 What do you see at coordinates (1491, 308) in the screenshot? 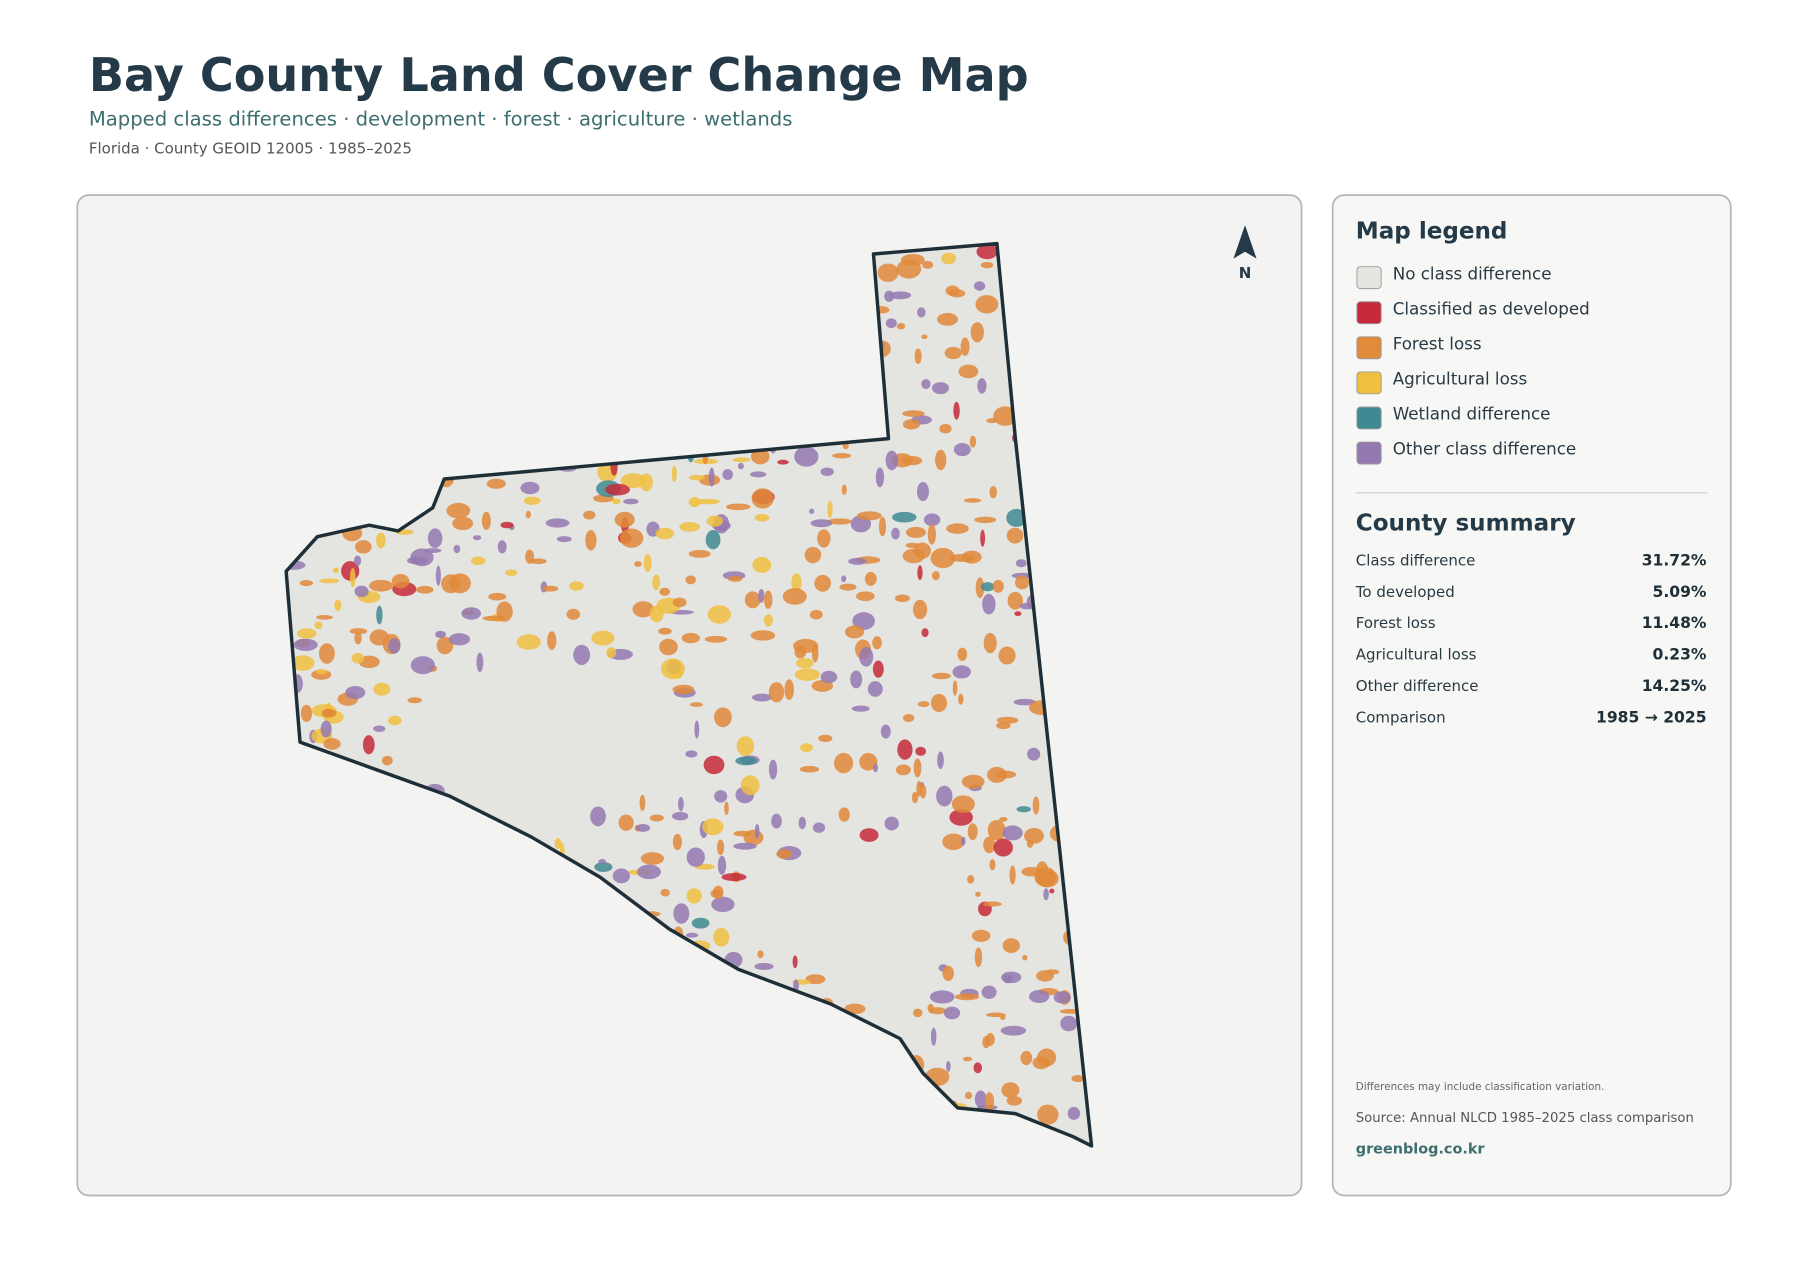
I see `legend-label: Classified as developed` at bounding box center [1491, 308].